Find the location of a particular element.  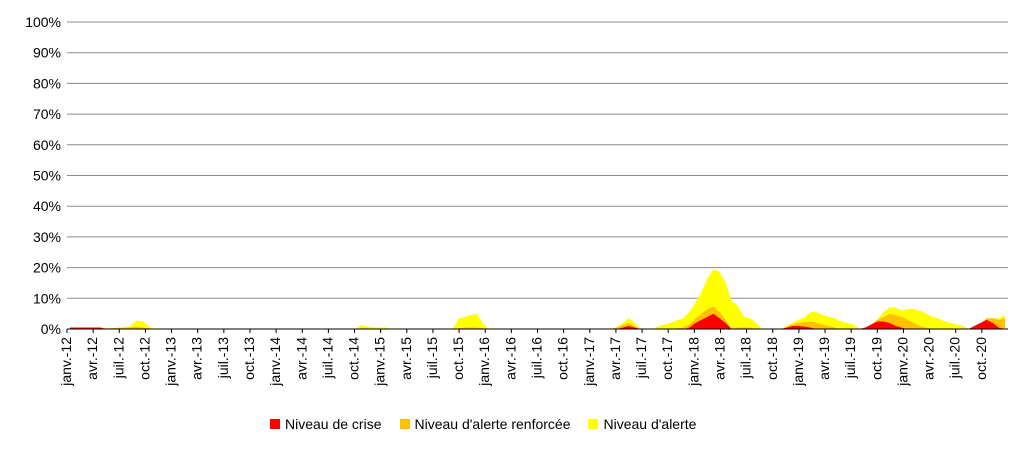

x-tick-label: juil.-20 is located at coordinates (955, 358).